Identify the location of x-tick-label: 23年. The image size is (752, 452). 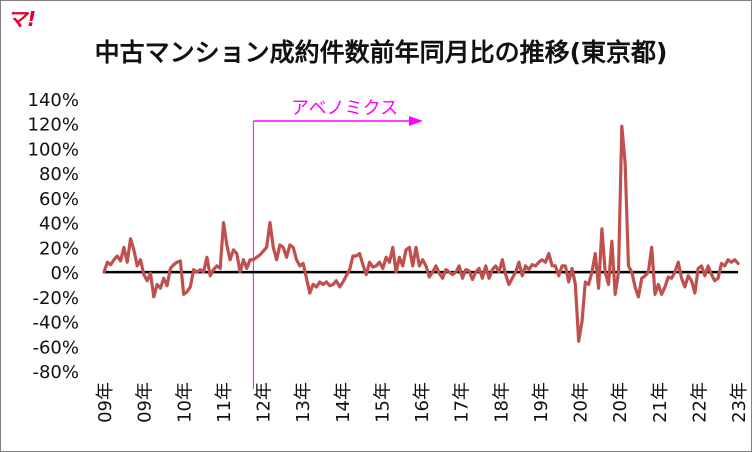
(739, 402).